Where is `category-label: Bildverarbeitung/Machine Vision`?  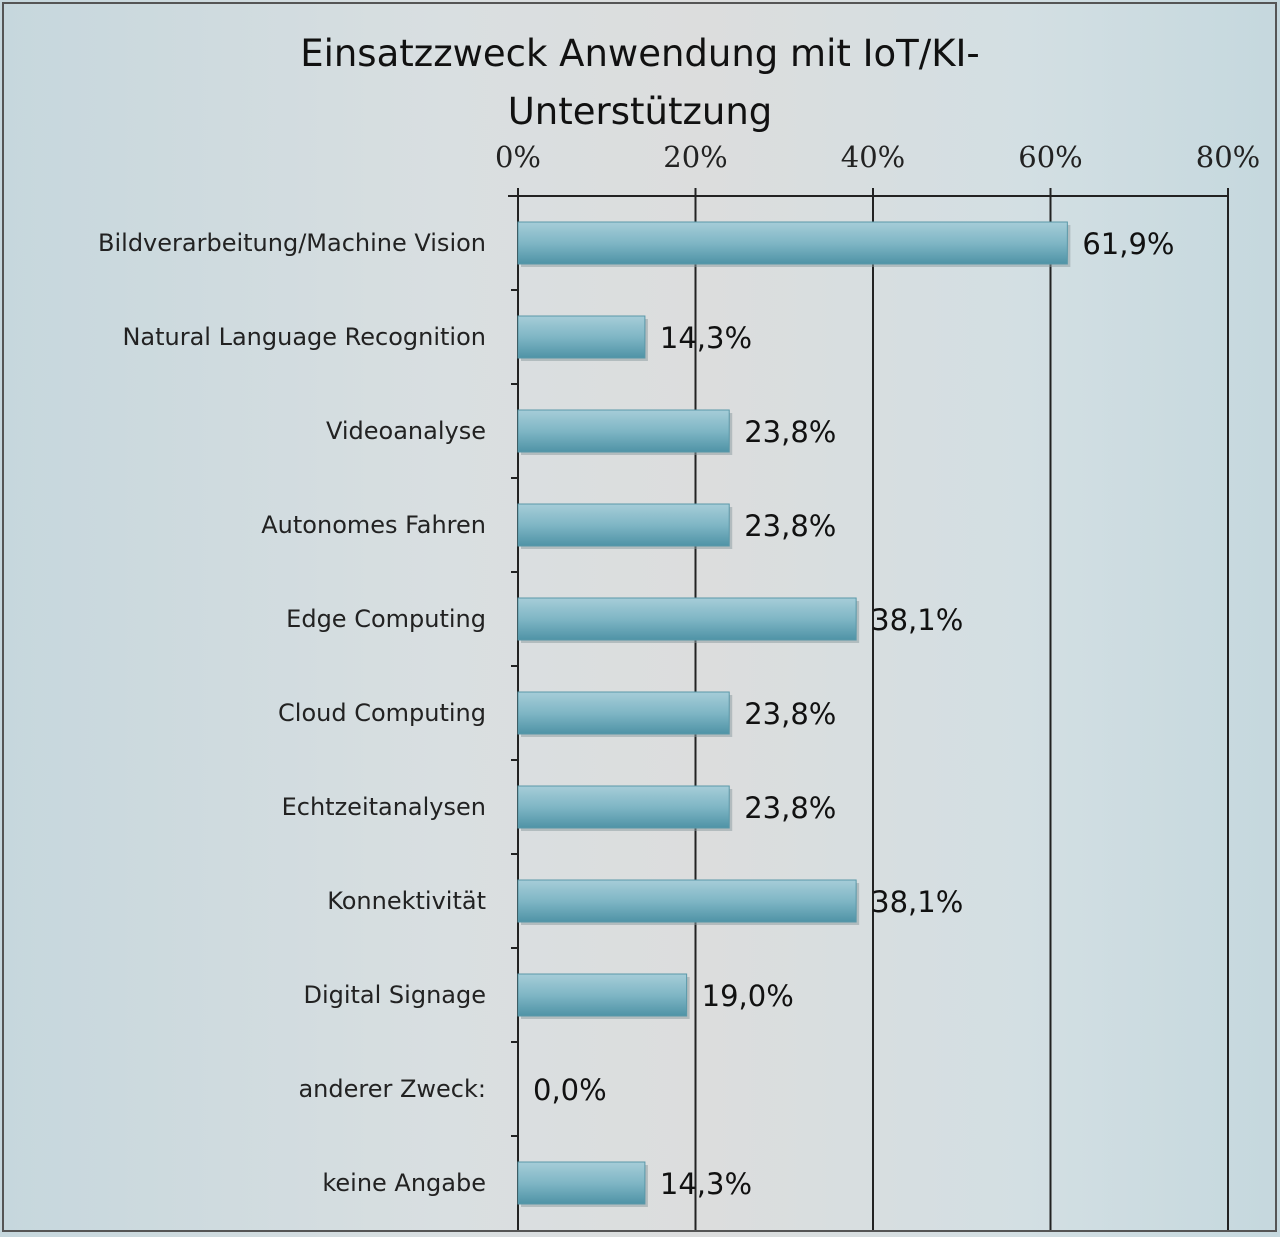
category-label: Bildverarbeitung/Machine Vision is located at coordinates (292, 243).